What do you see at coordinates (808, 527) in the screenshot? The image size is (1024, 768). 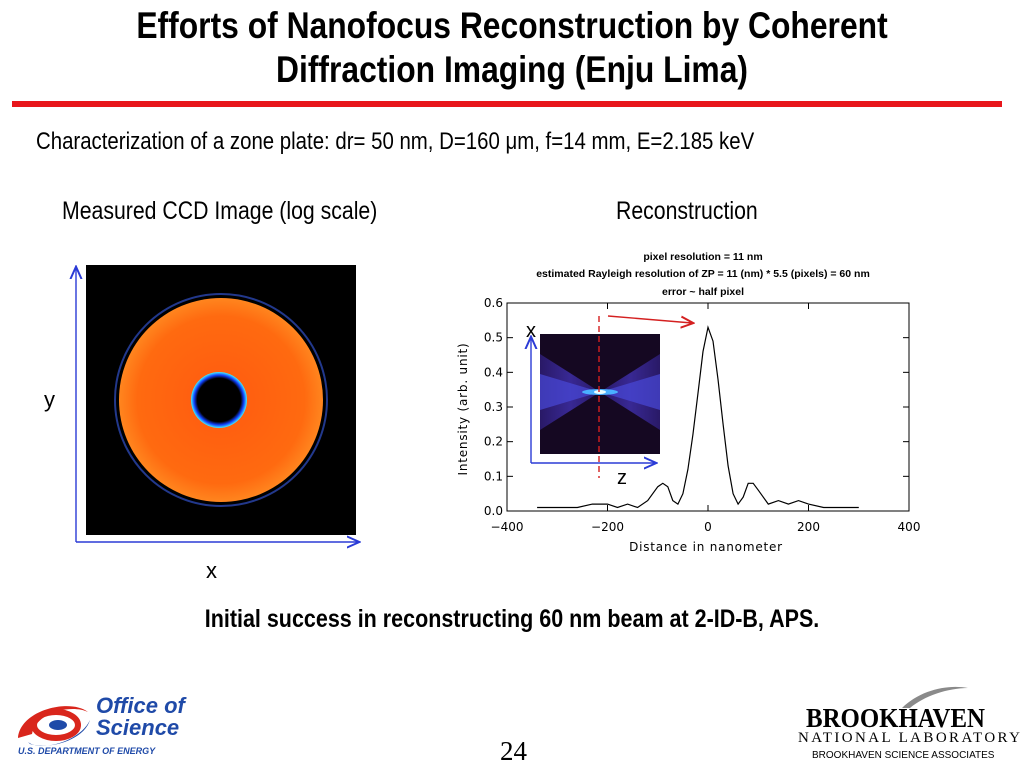 I see `x-tick-label: 200` at bounding box center [808, 527].